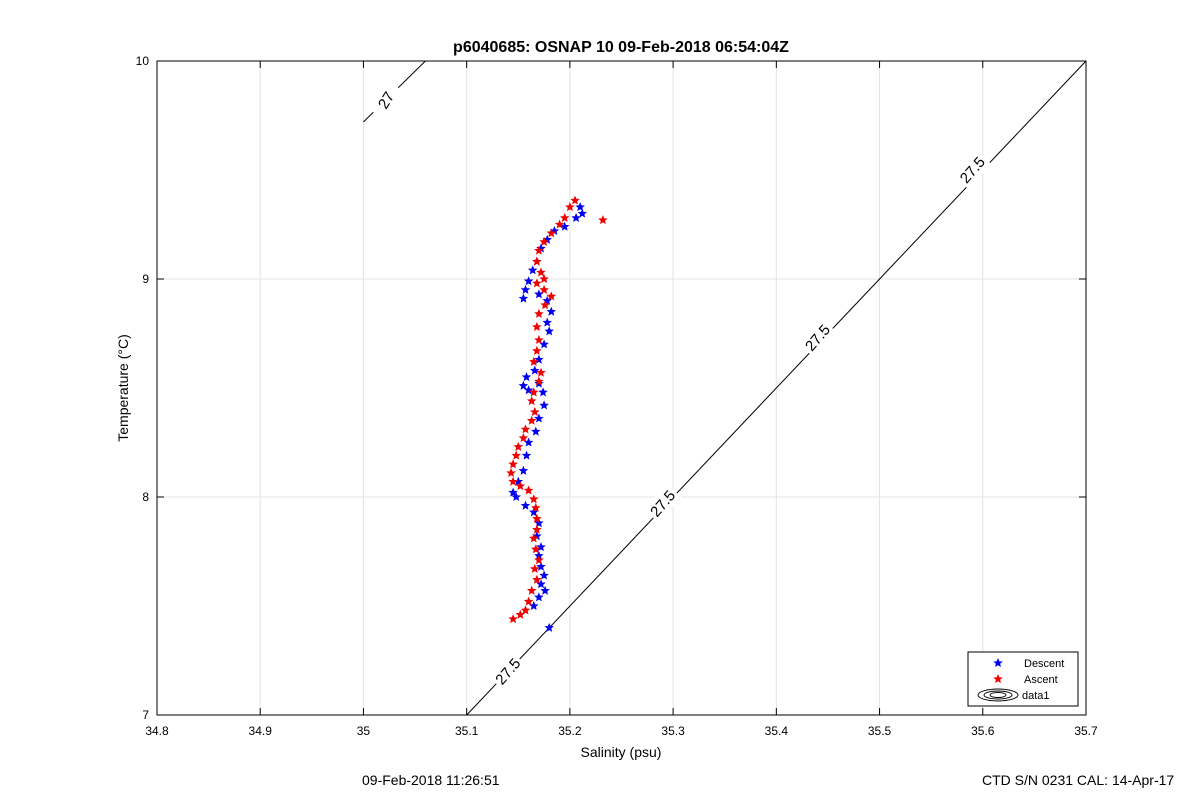 The image size is (1200, 804). What do you see at coordinates (1086, 731) in the screenshot?
I see `x-tick-label: 35.7` at bounding box center [1086, 731].